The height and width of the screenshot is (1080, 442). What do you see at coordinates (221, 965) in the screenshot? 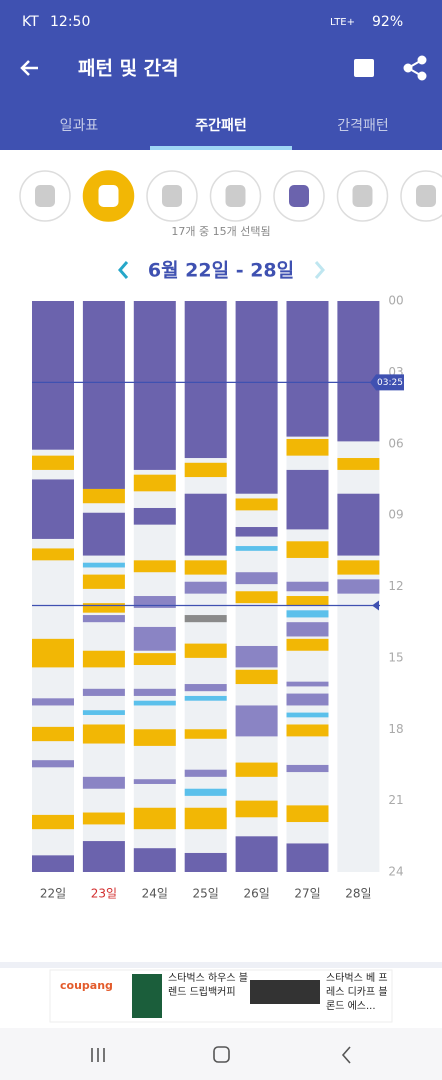
I see `ad-divider` at bounding box center [221, 965].